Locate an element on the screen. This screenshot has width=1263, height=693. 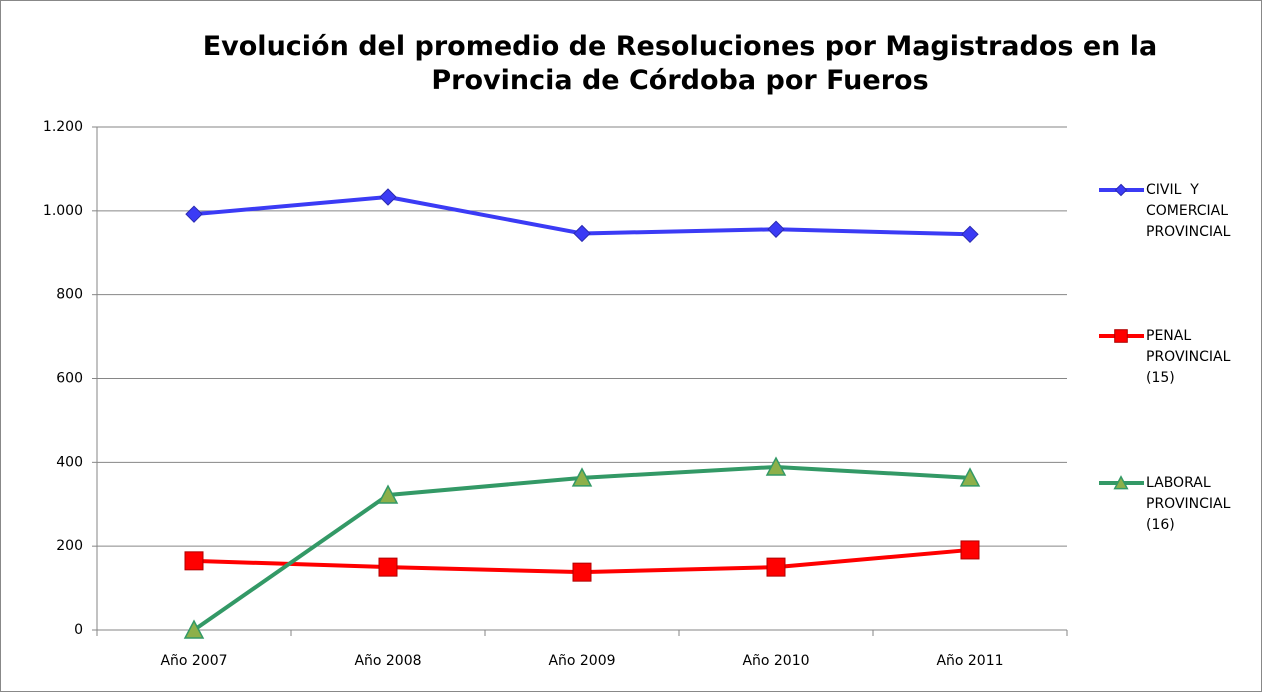
y-tick-label: 0 is located at coordinates (78, 630).